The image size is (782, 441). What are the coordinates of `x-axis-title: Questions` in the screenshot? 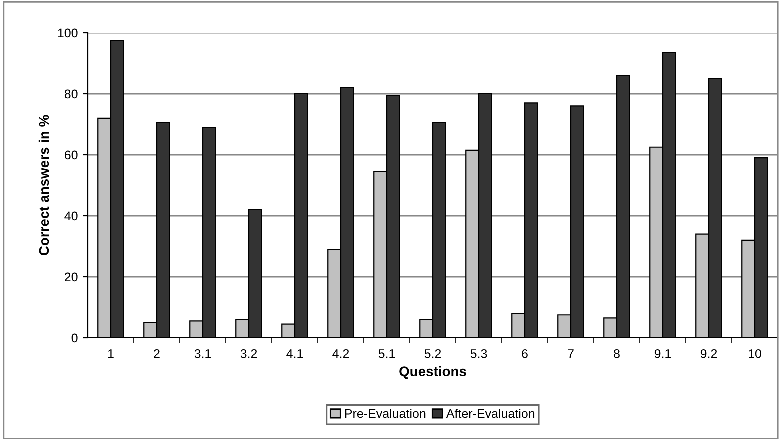 It's located at (433, 373).